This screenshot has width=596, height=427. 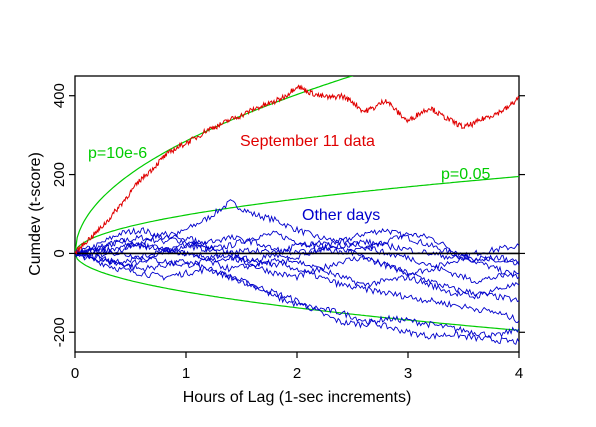 What do you see at coordinates (465, 174) in the screenshot?
I see `p-005-annotation: p=0.05` at bounding box center [465, 174].